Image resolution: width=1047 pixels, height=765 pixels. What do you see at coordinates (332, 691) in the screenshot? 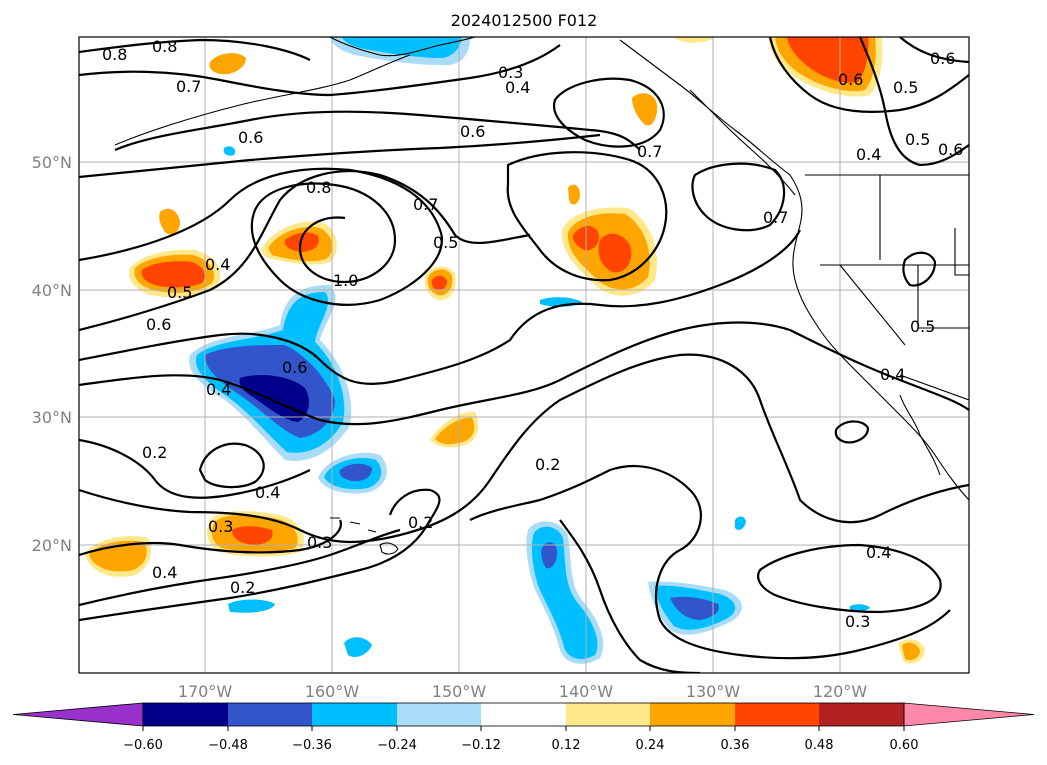
I see `lon-label-160w: 160°W` at bounding box center [332, 691].